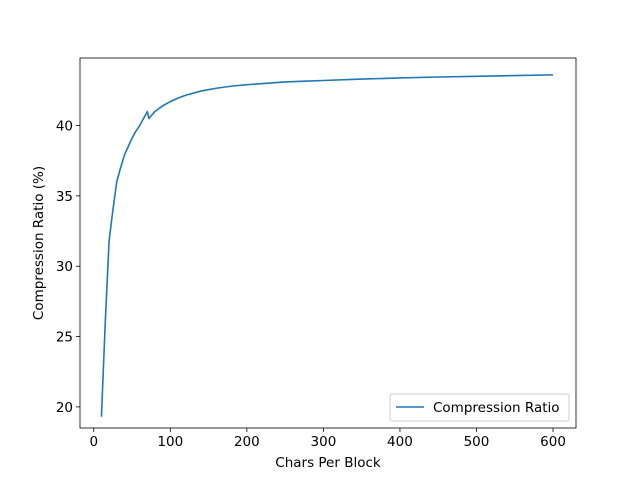 The width and height of the screenshot is (640, 480). Describe the element at coordinates (400, 442) in the screenshot. I see `x-tick-label: 400` at that location.